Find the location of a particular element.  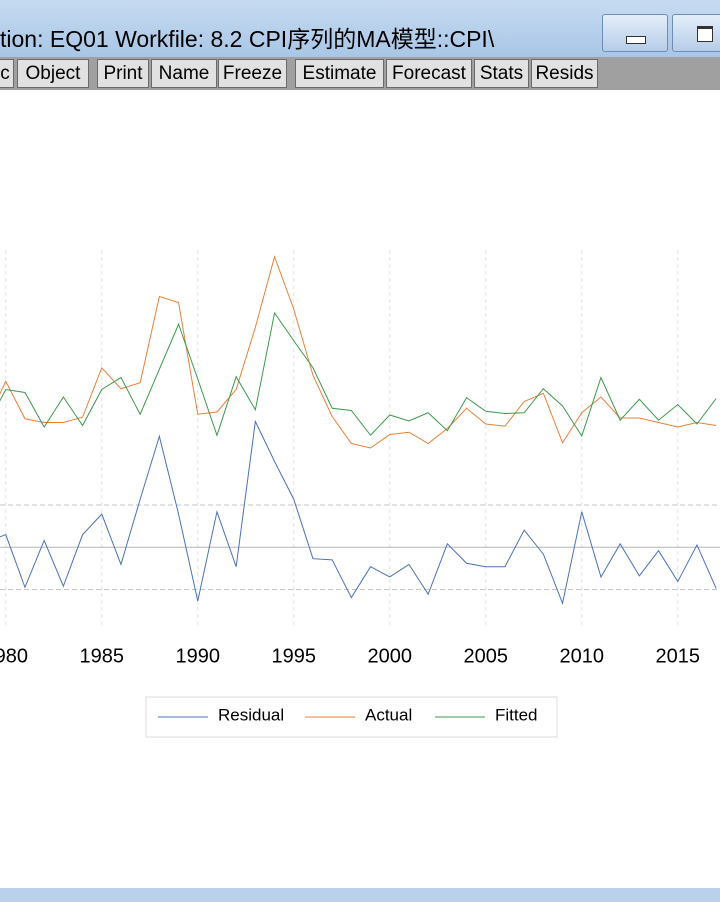

toolbar-button: Forecast is located at coordinates (429, 73).